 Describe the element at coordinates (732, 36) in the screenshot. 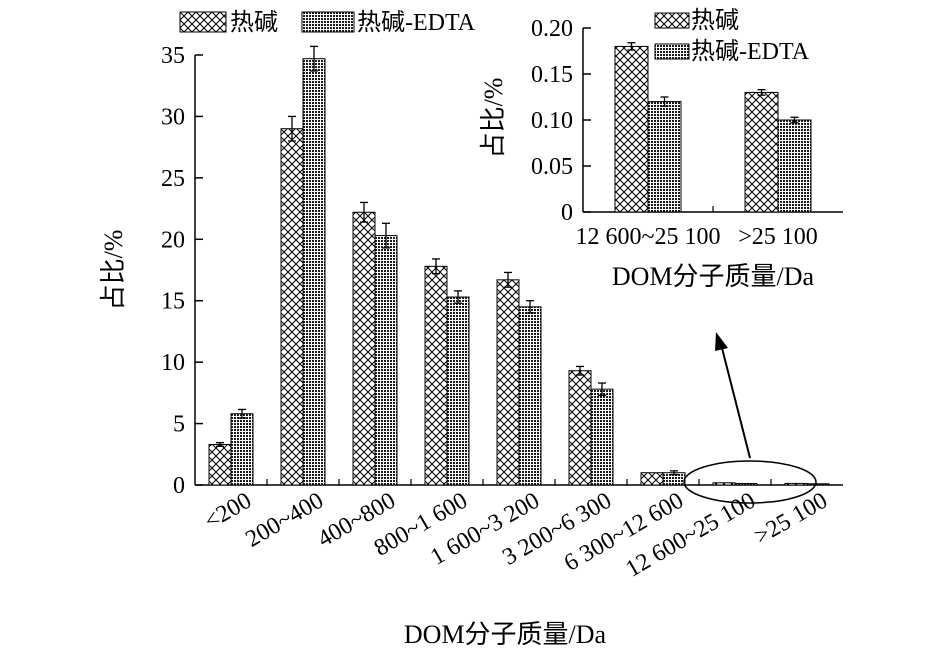

I see `inset-legend: 热碱 热碱-EDTA` at that location.